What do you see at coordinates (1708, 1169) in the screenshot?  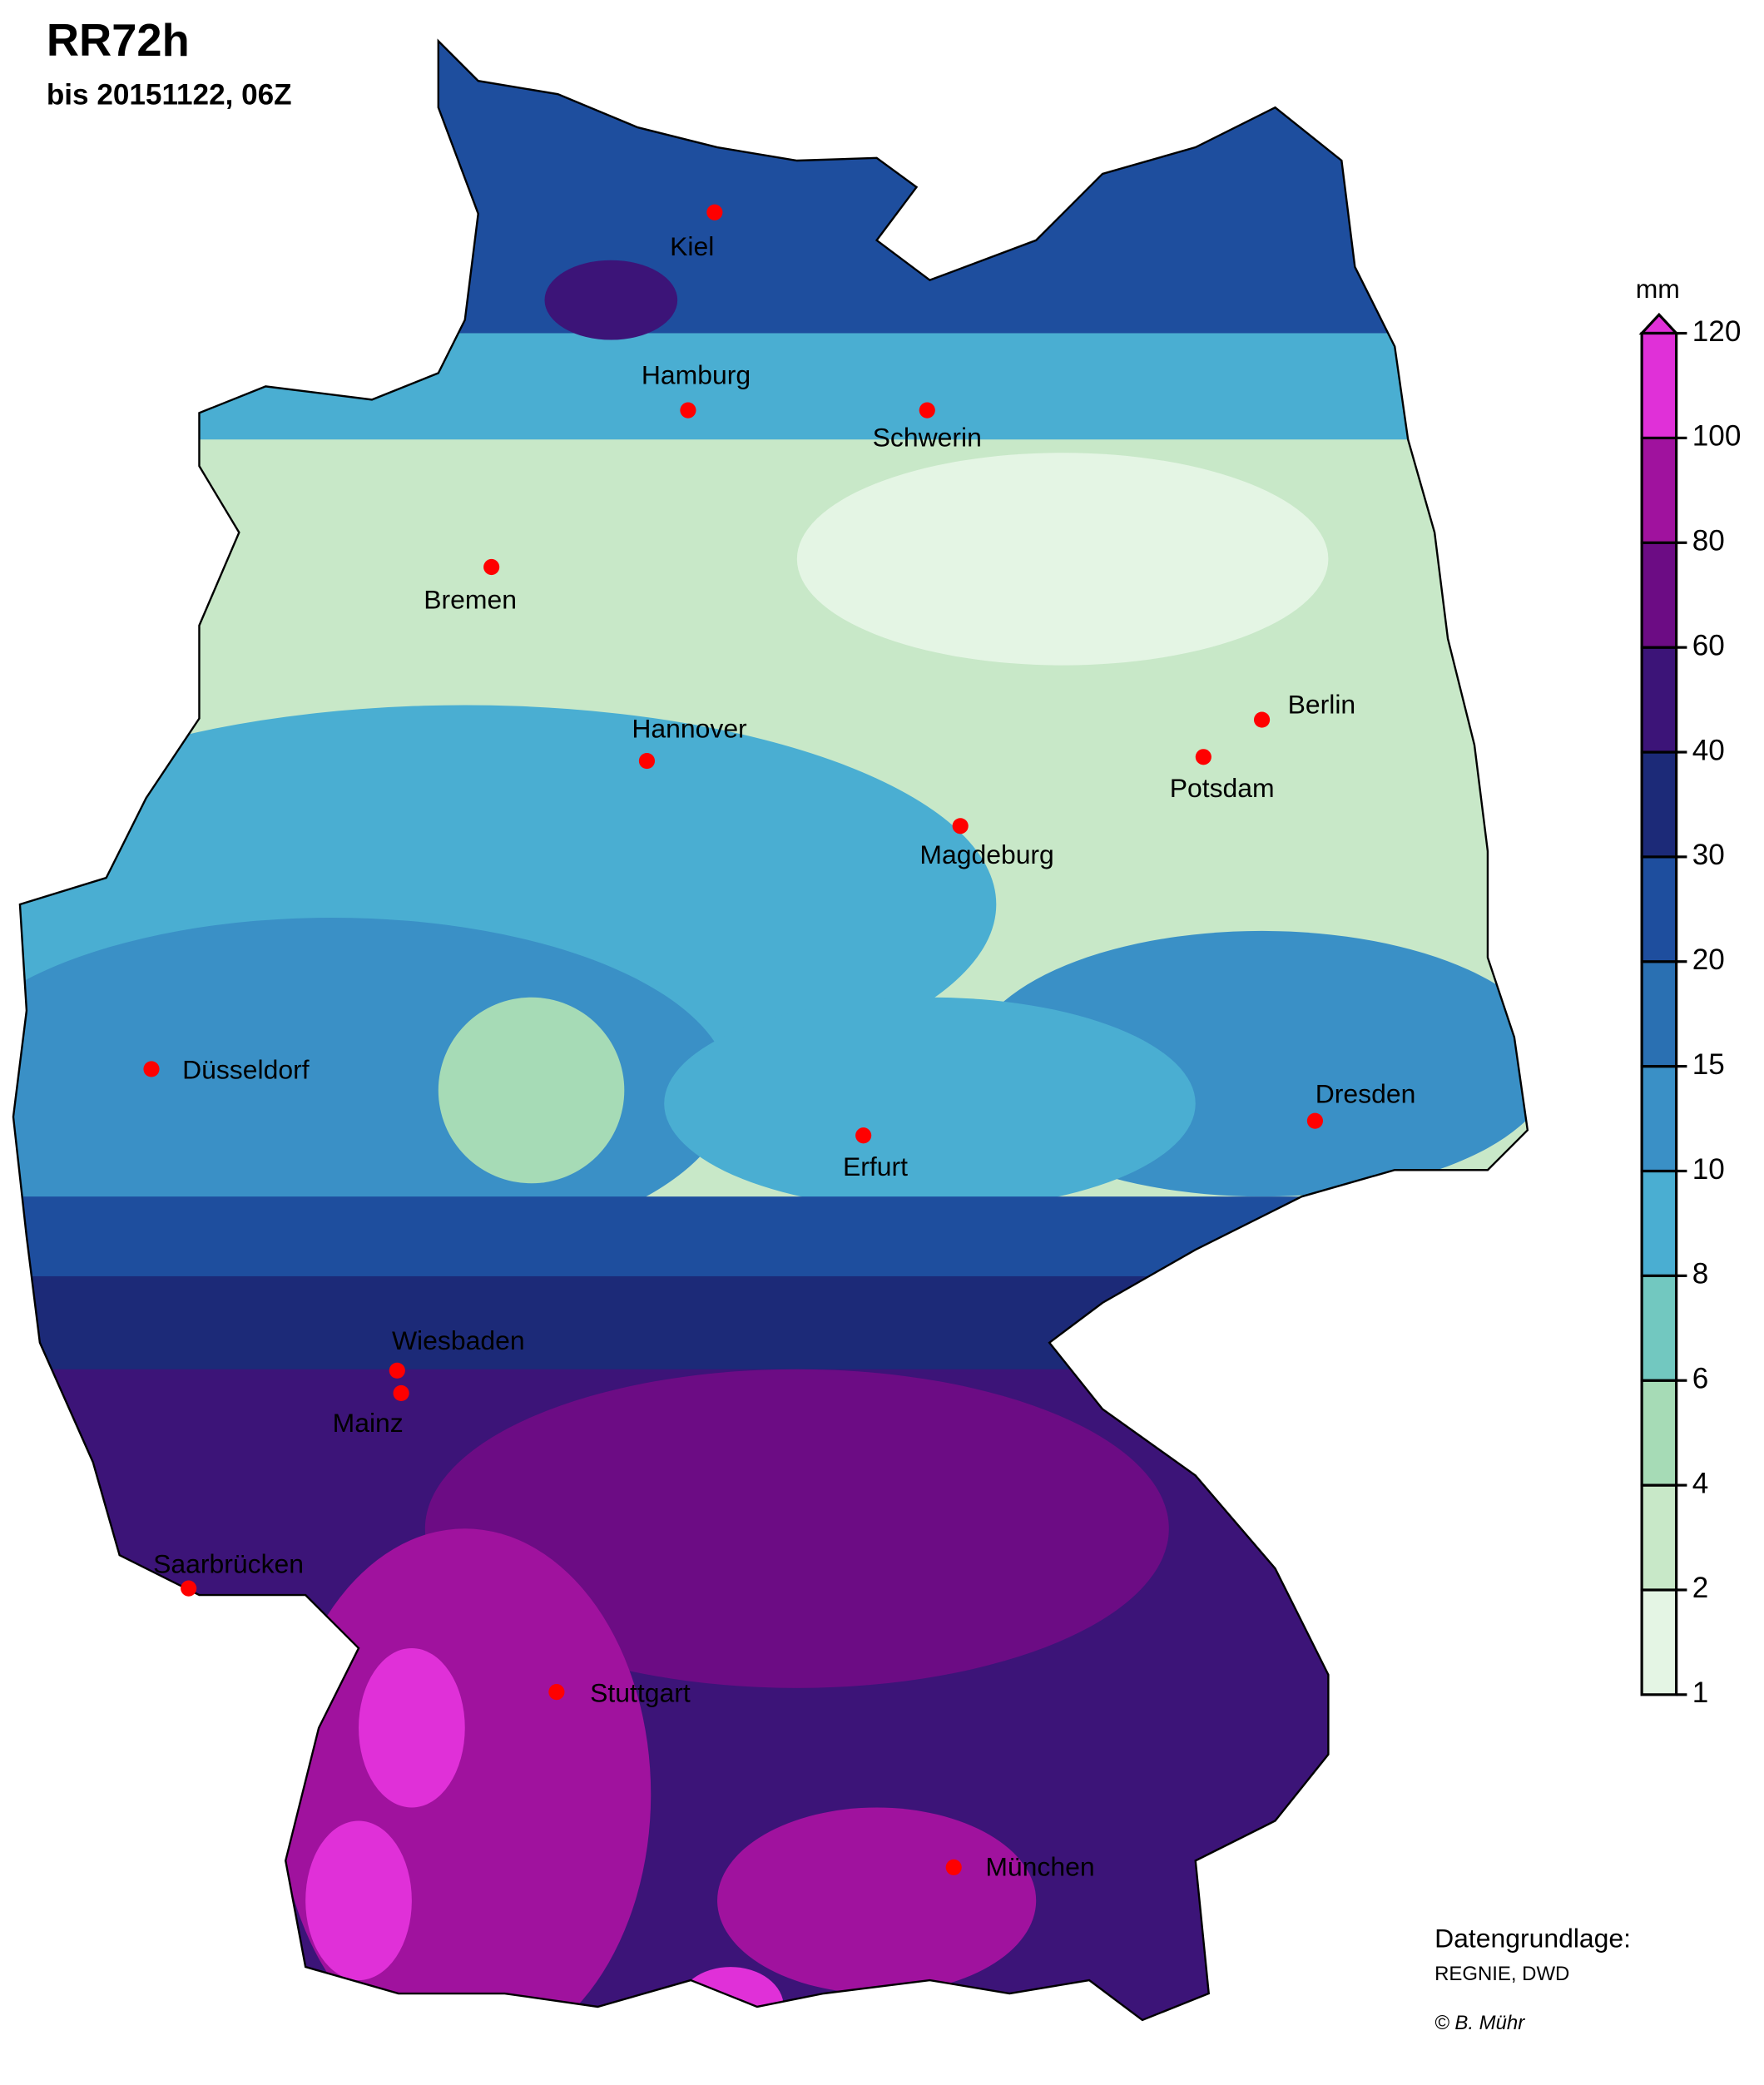 I see `legend-tick-label: 10` at bounding box center [1708, 1169].